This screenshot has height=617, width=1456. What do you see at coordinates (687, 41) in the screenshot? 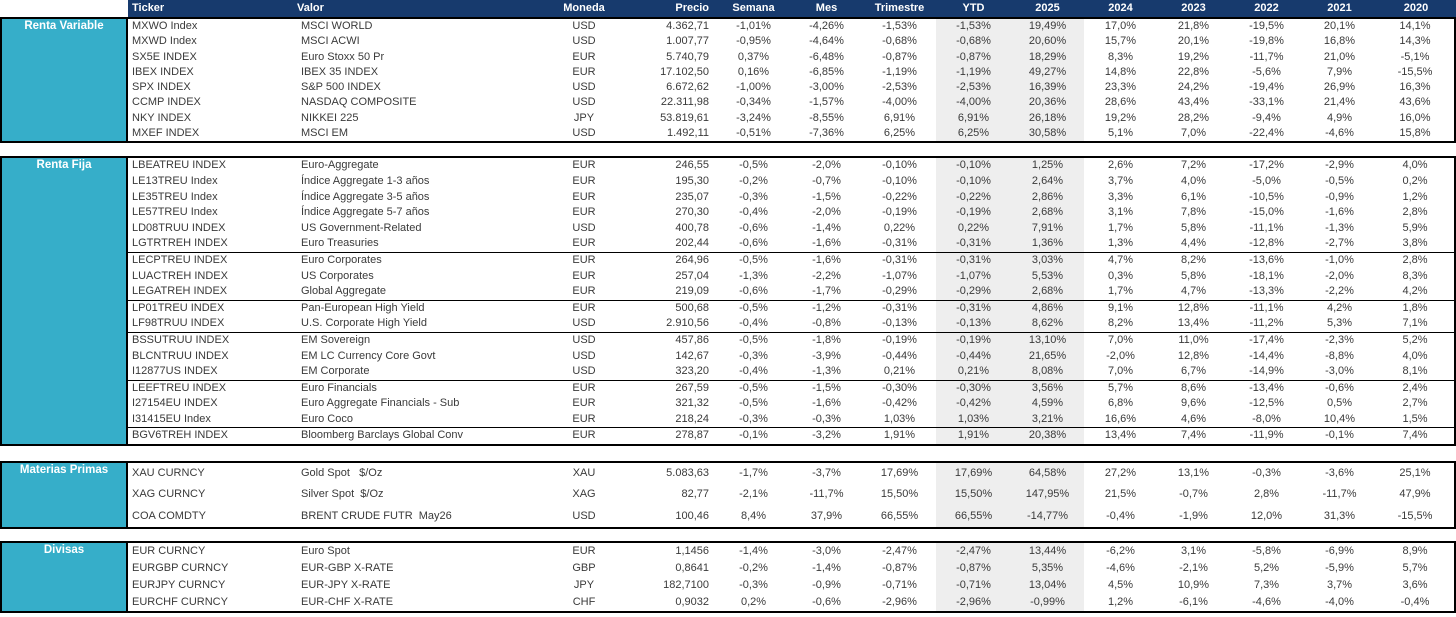
I see `cell-precio: 1.007,77` at bounding box center [687, 41].